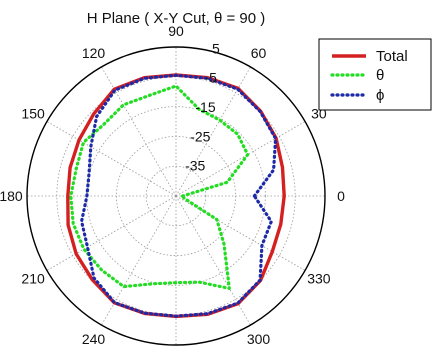  I want to click on legend: Total θ ϕ, so click(375, 74).